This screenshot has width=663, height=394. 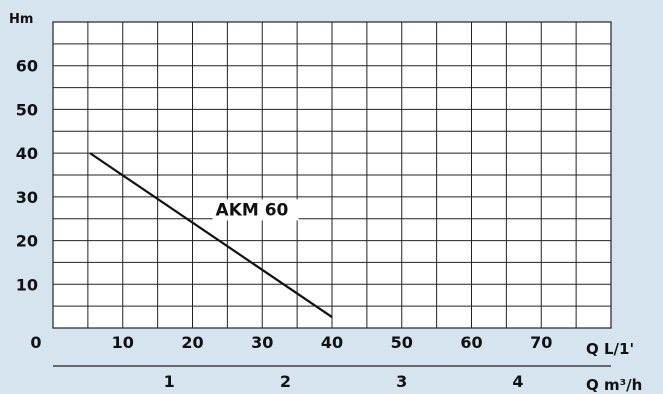 What do you see at coordinates (471, 342) in the screenshot?
I see `x-tick-label: 60` at bounding box center [471, 342].